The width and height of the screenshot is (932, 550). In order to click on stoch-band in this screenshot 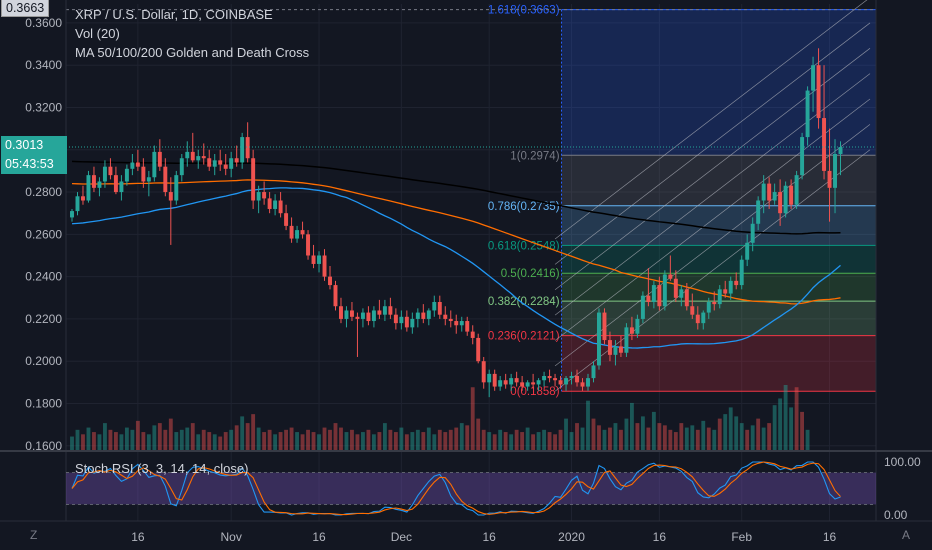, I will do `click(471, 488)`.